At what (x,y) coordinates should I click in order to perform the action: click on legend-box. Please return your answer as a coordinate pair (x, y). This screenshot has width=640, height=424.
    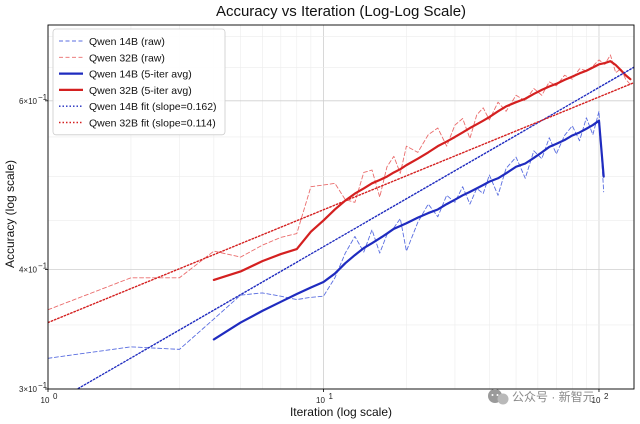
    Looking at the image, I should click on (139, 82).